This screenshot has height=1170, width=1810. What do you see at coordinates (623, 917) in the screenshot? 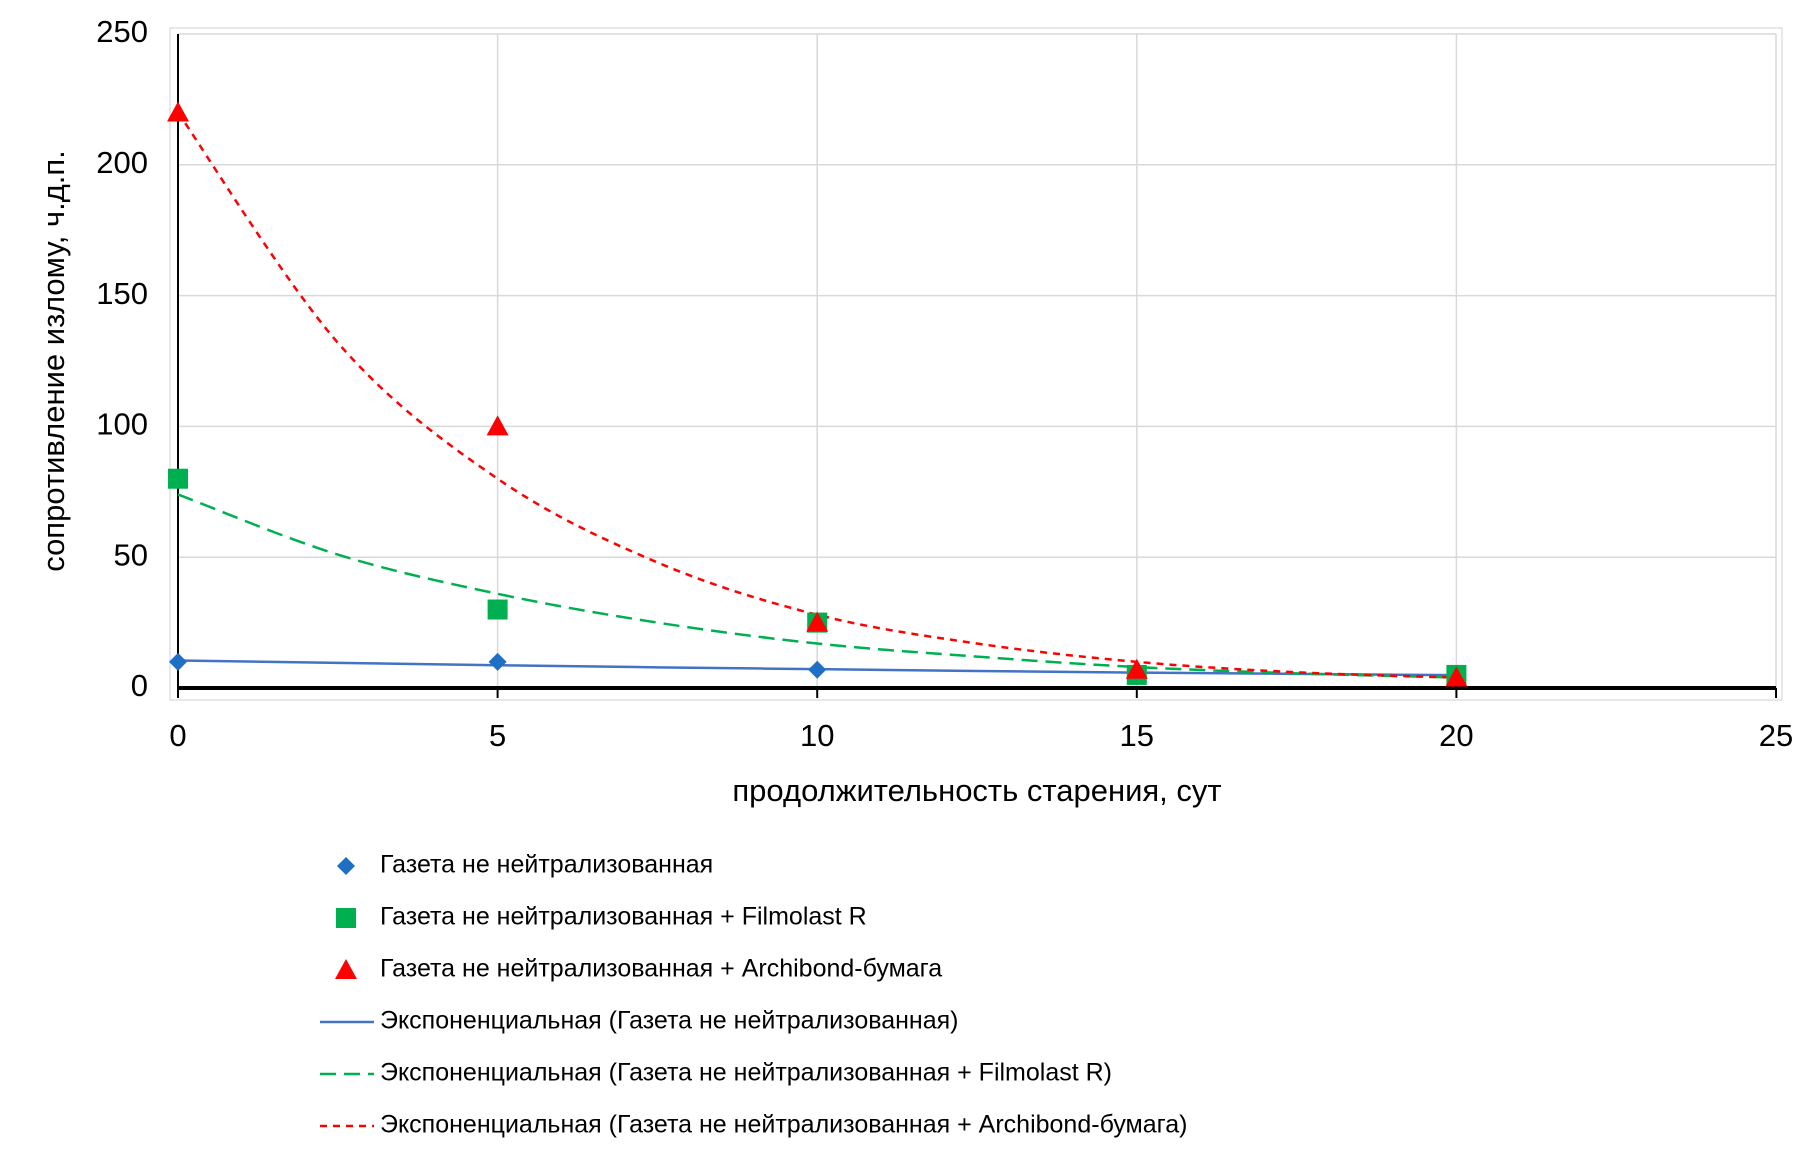
I see `legend-label: Газета не нейтрализованная + Filmolast R` at bounding box center [623, 917].